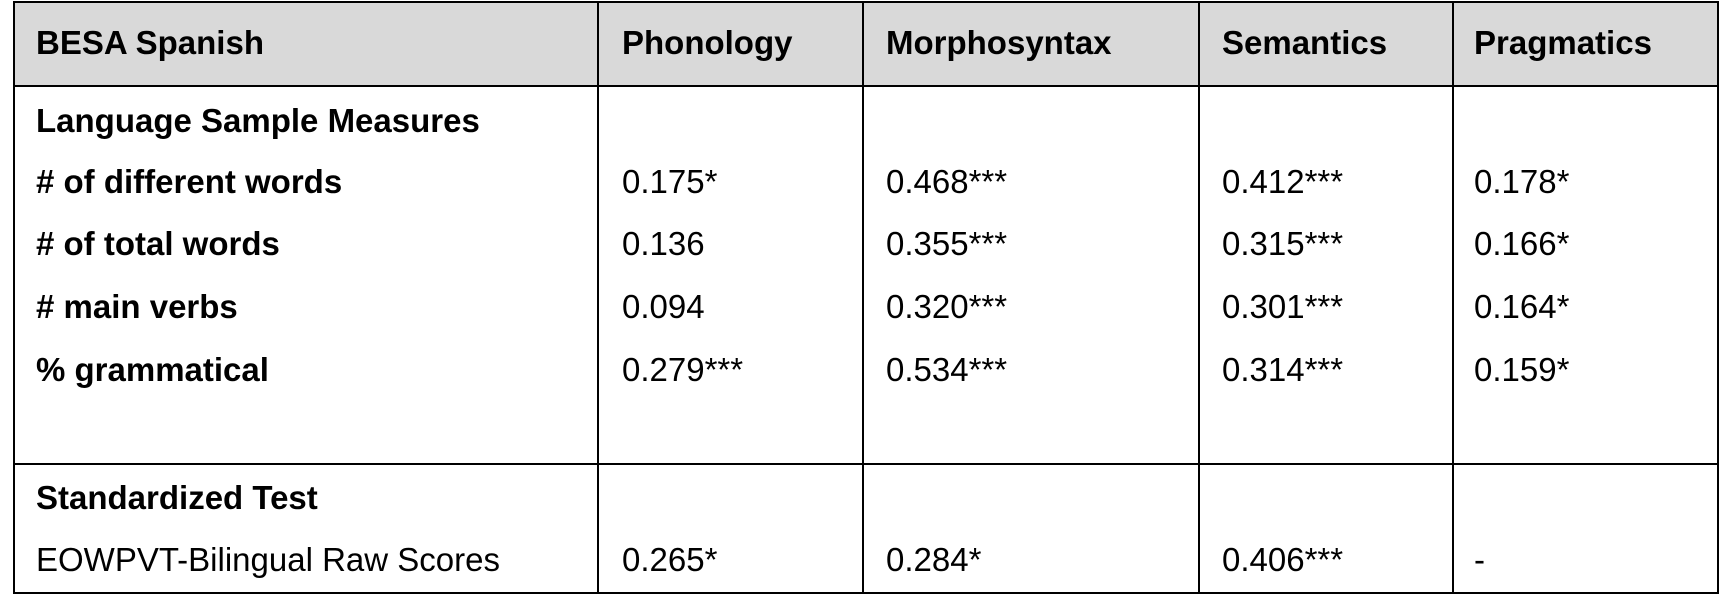  What do you see at coordinates (999, 42) in the screenshot?
I see `column-header: Morphosyntax` at bounding box center [999, 42].